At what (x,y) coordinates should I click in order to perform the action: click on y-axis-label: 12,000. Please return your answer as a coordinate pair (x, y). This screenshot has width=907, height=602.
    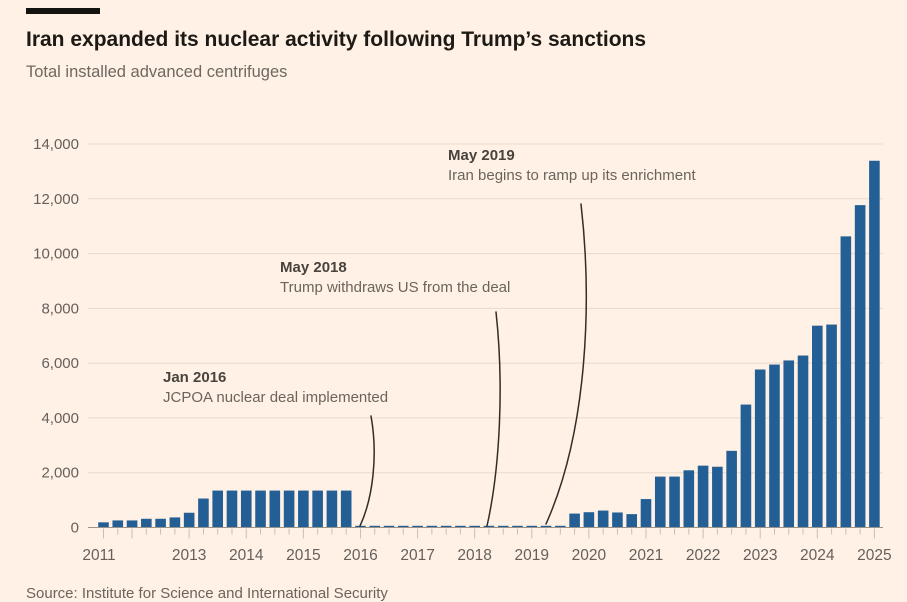
    Looking at the image, I should click on (56, 199).